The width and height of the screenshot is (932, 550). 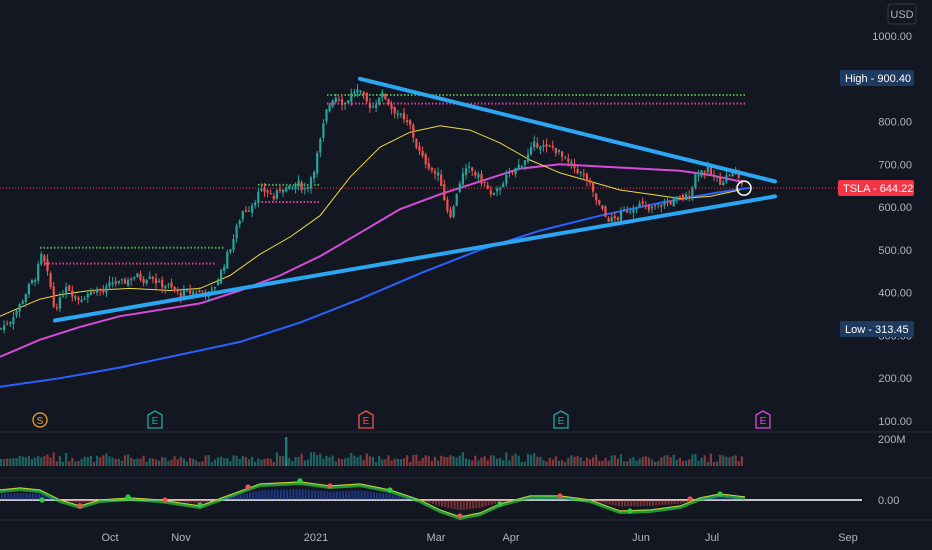 What do you see at coordinates (371, 451) in the screenshot?
I see `volume-pane` at bounding box center [371, 451].